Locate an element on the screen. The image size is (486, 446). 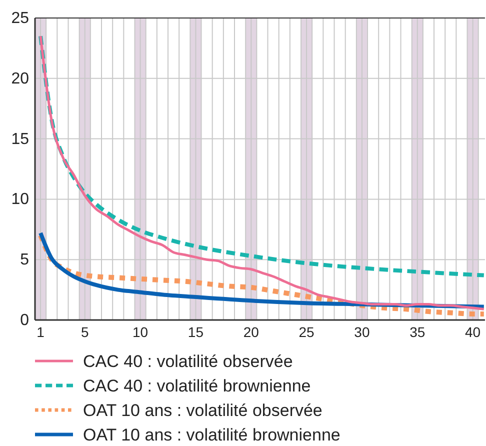
legend-label: OAT 10 ans : volatilité brownienne is located at coordinates (211, 435).